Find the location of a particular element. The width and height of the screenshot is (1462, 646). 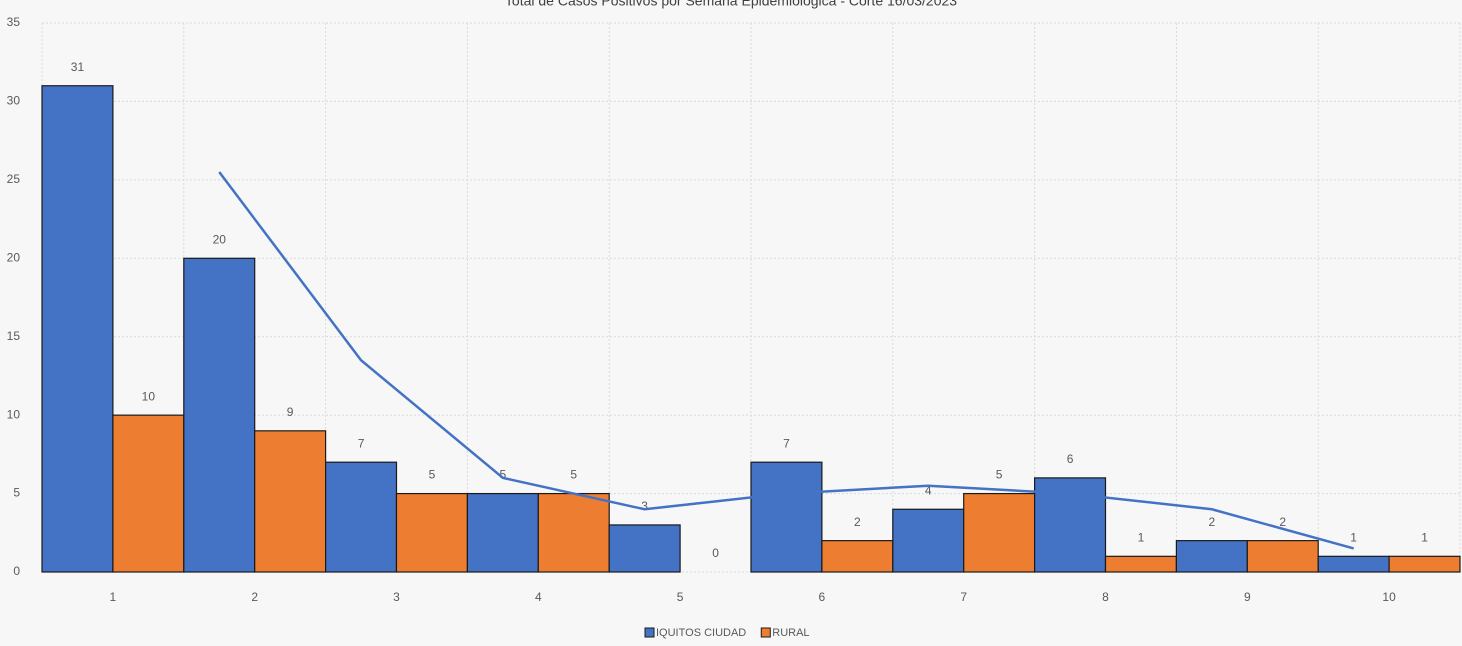

data-label: 20 is located at coordinates (220, 239).